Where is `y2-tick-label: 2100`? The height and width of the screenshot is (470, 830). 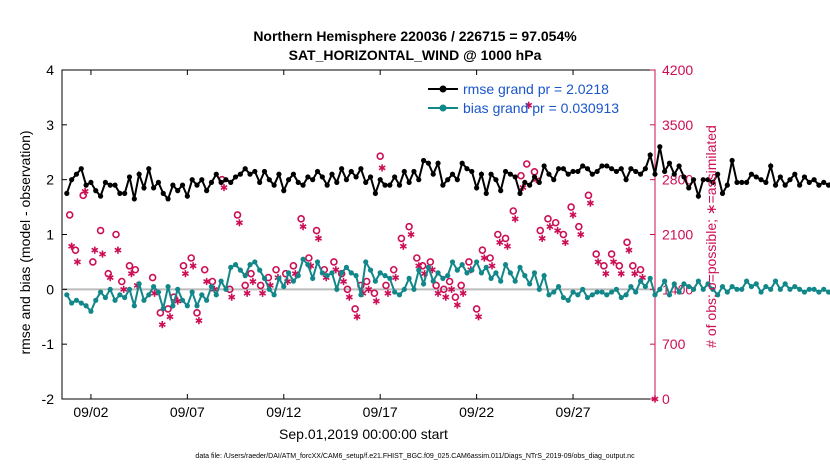
y2-tick-label: 2100 is located at coordinates (677, 235).